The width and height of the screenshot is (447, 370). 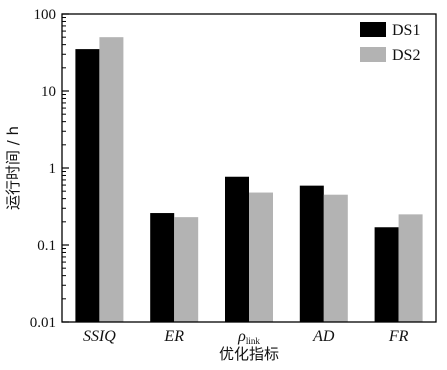 What do you see at coordinates (45, 15) in the screenshot?
I see `y-tick-label: 100` at bounding box center [45, 15].